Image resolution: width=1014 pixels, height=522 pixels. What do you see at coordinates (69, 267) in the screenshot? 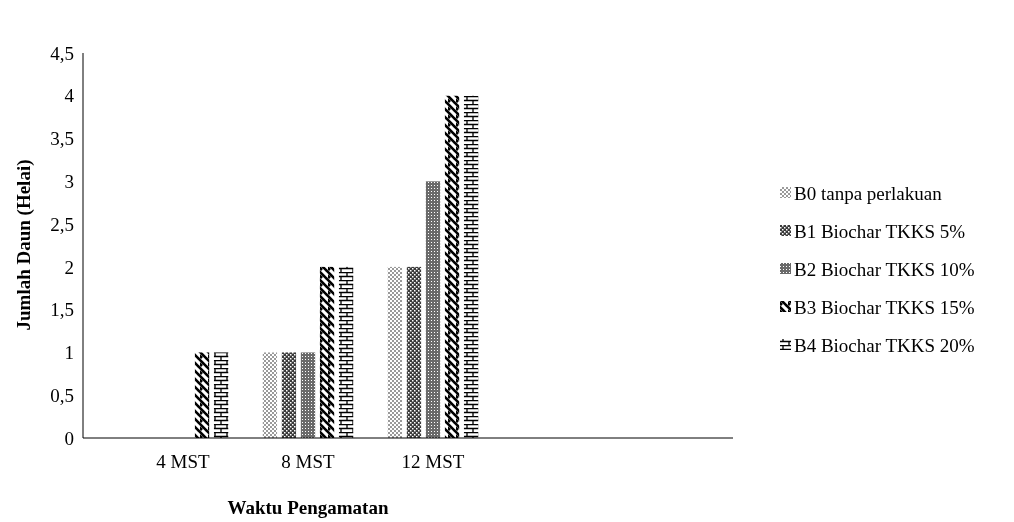
I see `y-tick-label: 2` at bounding box center [69, 267].